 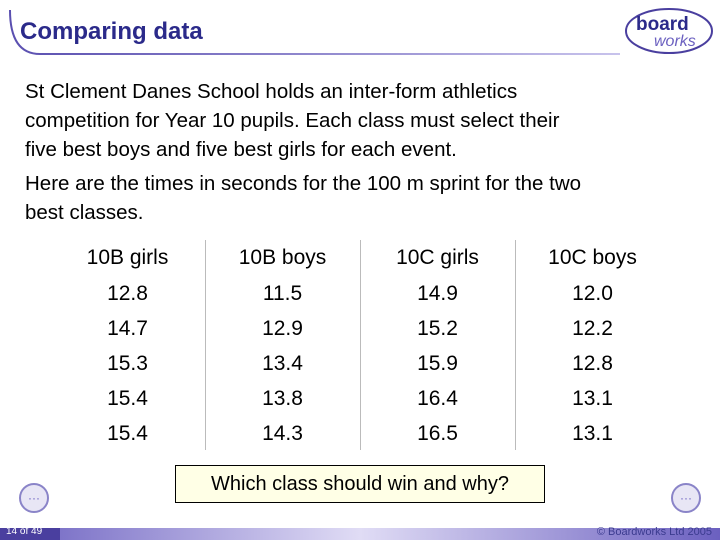 I want to click on table-cell: 14.3, so click(x=282, y=433).